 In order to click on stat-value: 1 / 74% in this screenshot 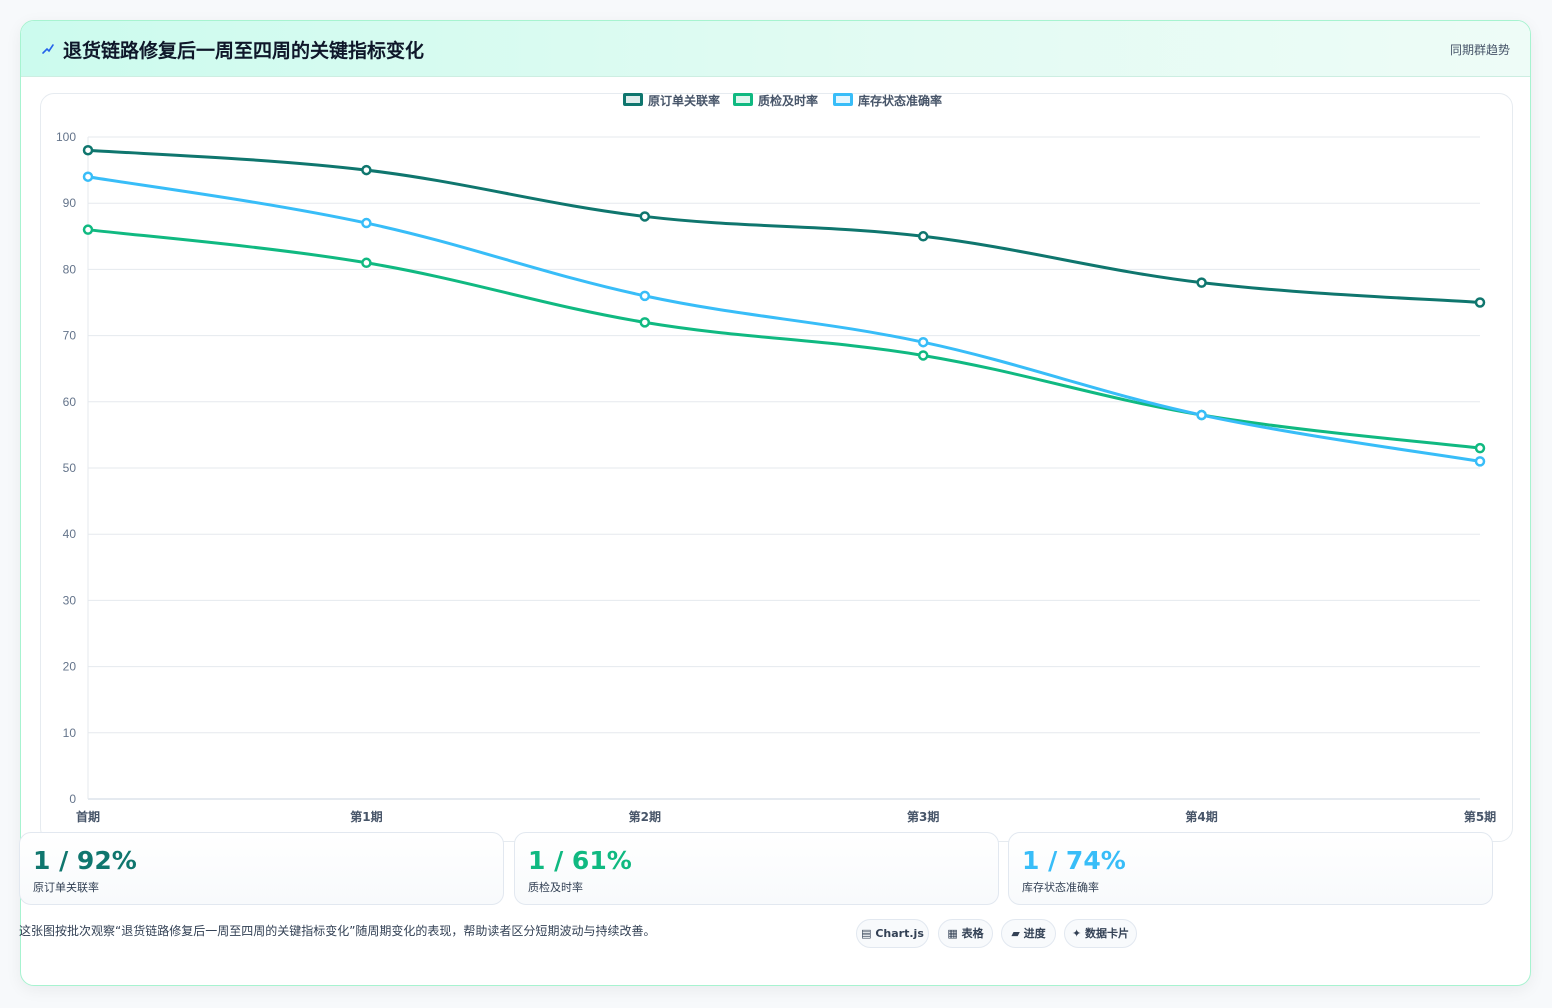, I will do `click(1074, 860)`.